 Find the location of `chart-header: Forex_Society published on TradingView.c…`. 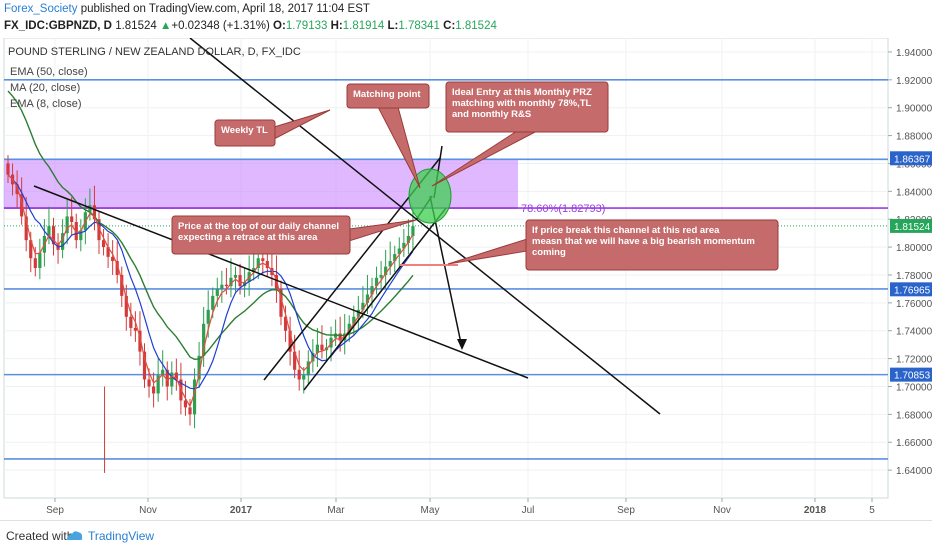

chart-header: Forex_Society published on TradingView.c… is located at coordinates (466, 19).